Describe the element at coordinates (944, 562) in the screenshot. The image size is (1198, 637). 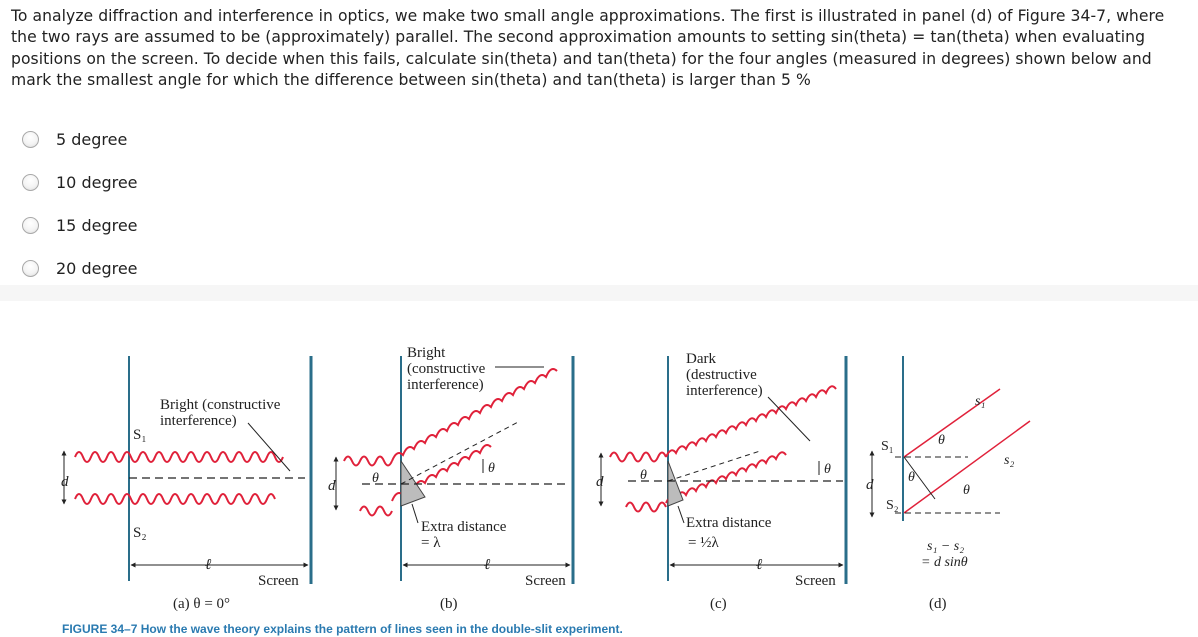
I see `formula: = d sinθ` at that location.